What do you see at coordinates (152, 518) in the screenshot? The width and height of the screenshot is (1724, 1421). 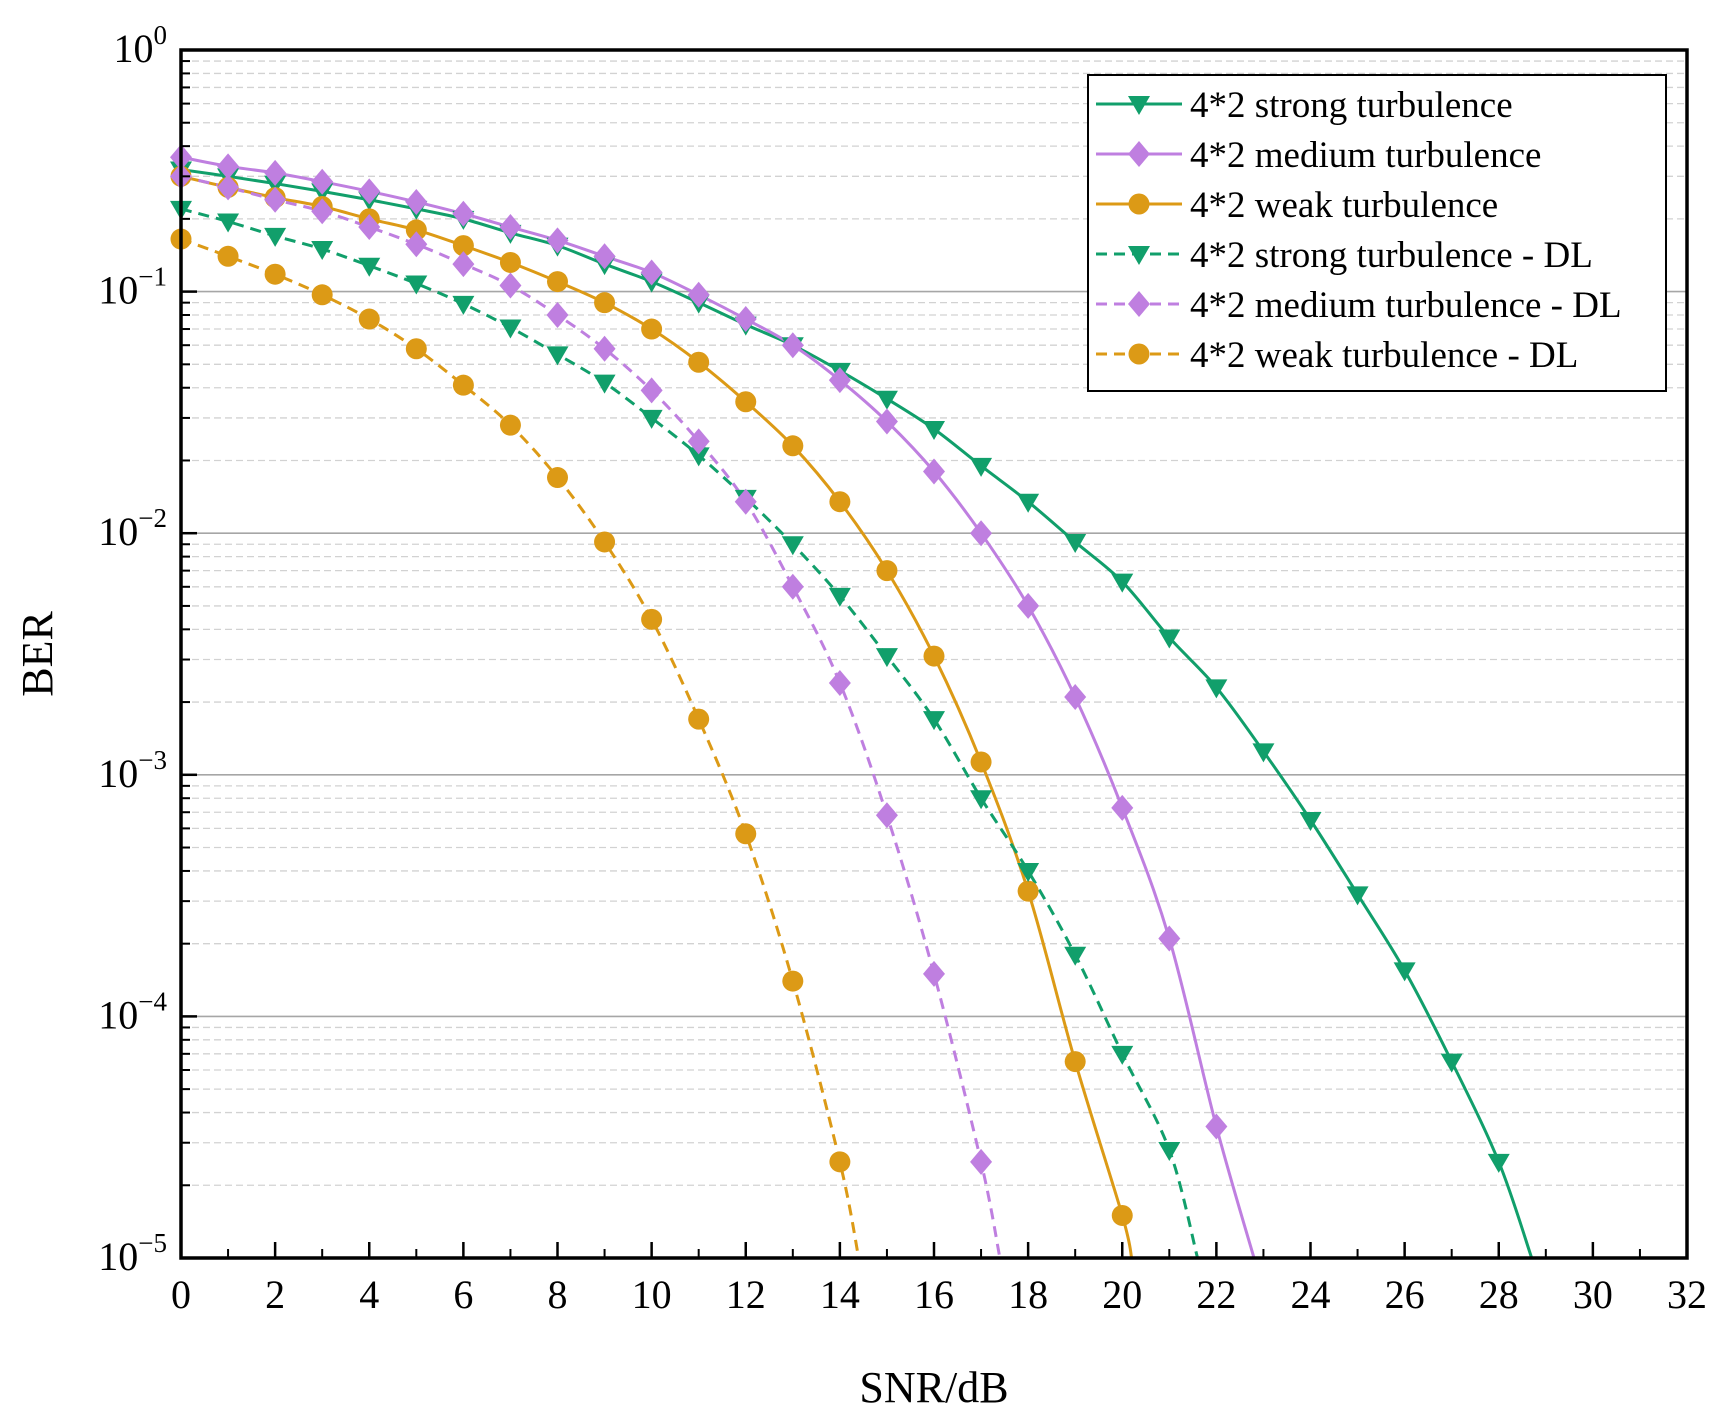 I see `y-tick-exponent: −2` at bounding box center [152, 518].